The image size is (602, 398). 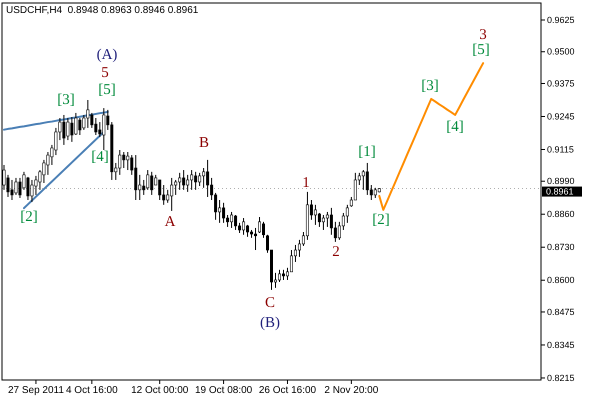 I want to click on y-tick-label: 0.8475, so click(x=561, y=311).